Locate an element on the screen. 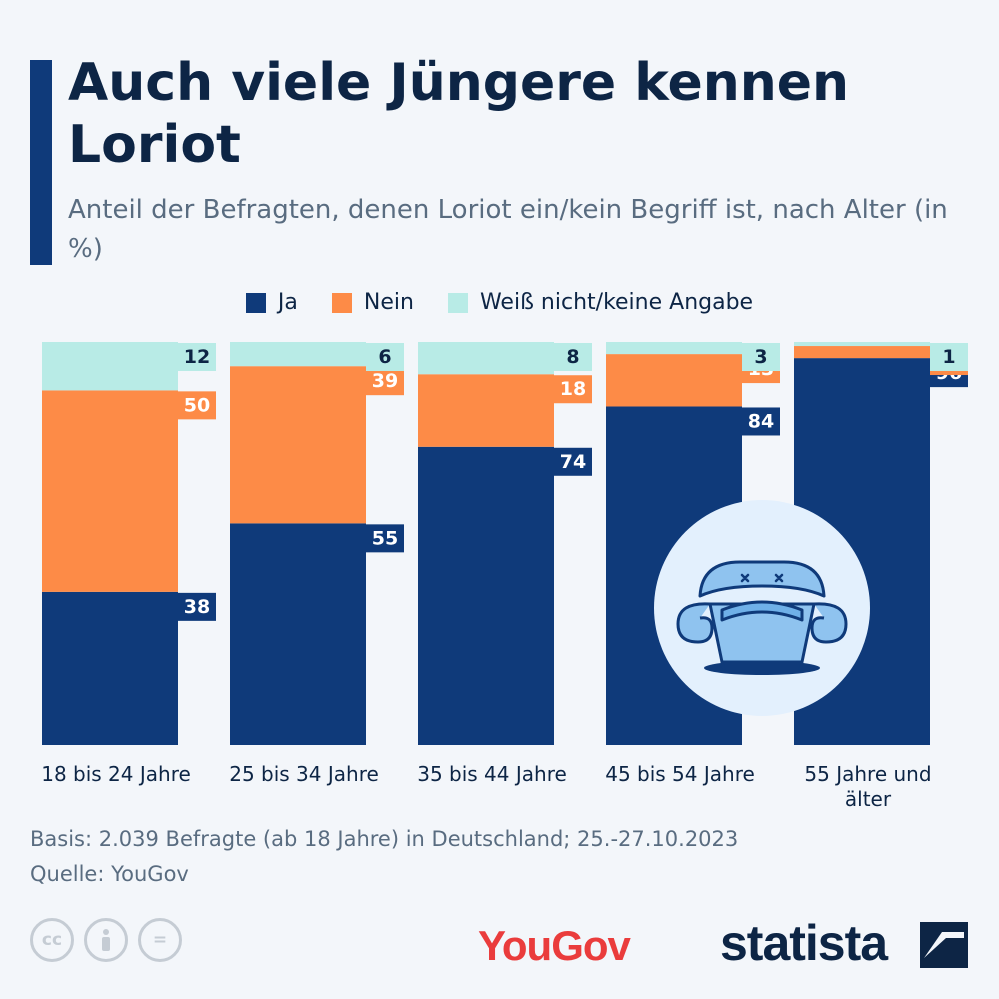  data-label-weiss-nicht-2: 6 is located at coordinates (384, 357).